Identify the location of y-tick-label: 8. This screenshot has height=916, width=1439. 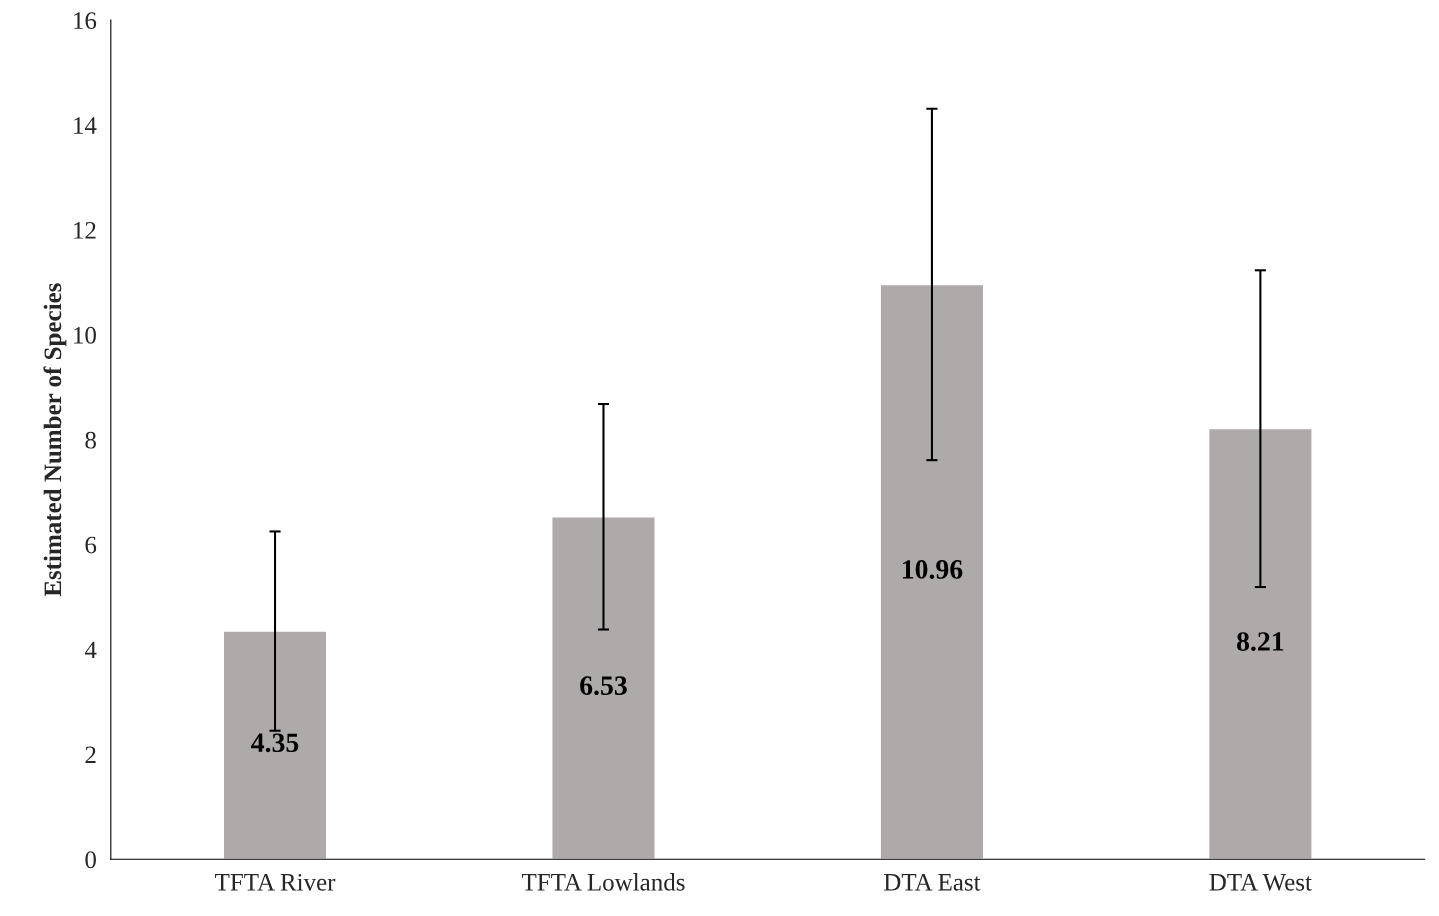
(90, 440).